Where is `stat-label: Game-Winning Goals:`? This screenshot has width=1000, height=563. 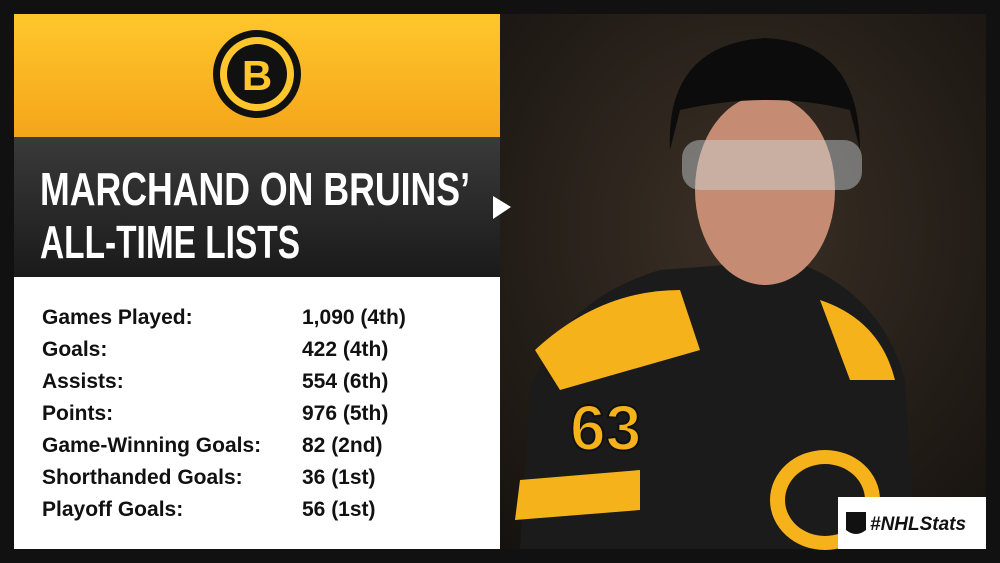
stat-label: Game-Winning Goals: is located at coordinates (151, 445).